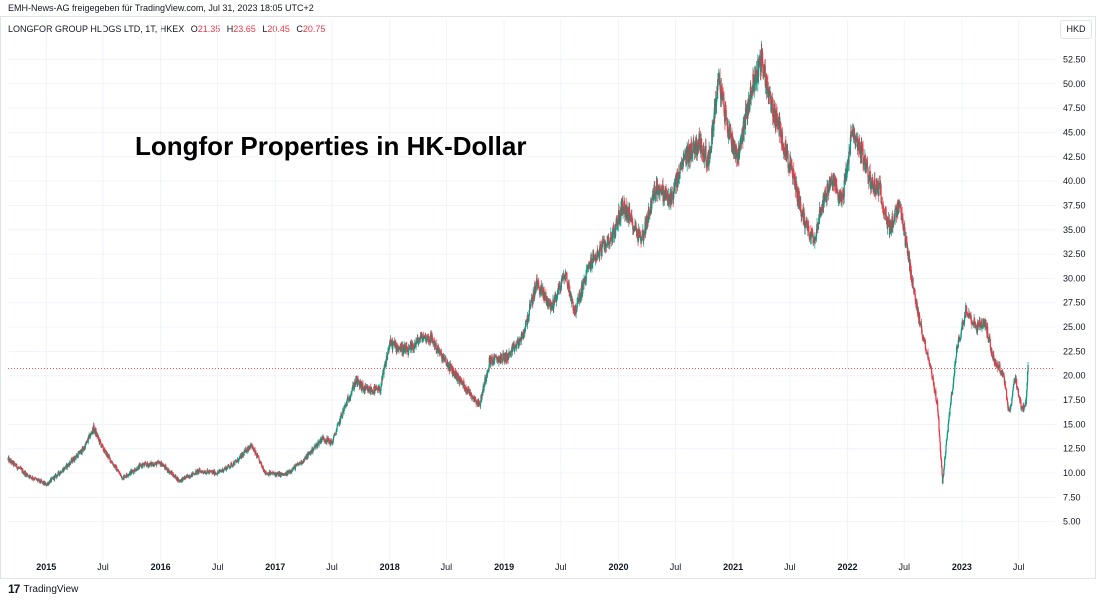 The image size is (1100, 600). I want to click on x-tick-label: 2022, so click(848, 567).